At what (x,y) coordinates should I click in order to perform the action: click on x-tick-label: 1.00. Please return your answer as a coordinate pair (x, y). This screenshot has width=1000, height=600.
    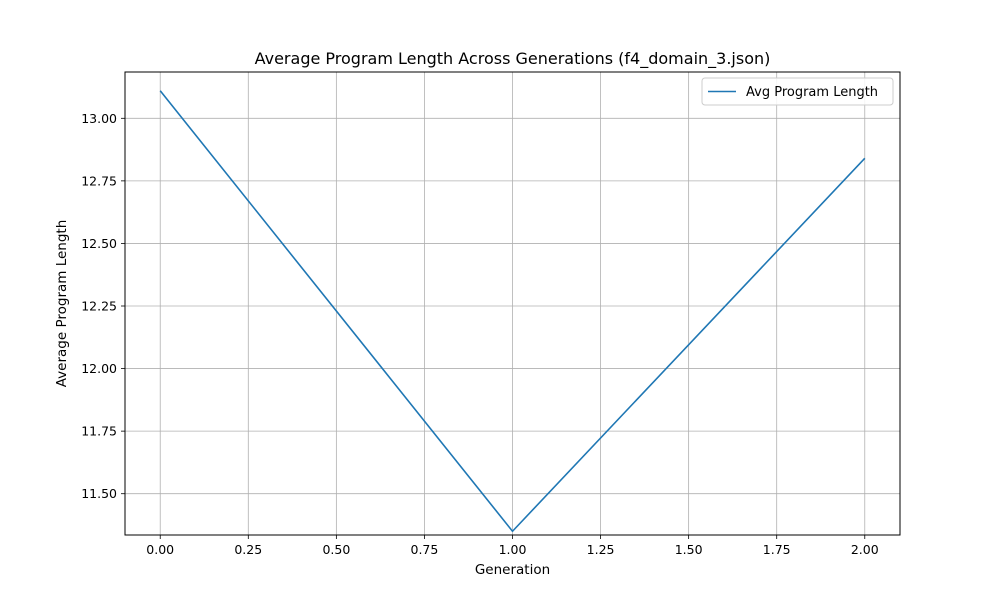
    Looking at the image, I should click on (513, 549).